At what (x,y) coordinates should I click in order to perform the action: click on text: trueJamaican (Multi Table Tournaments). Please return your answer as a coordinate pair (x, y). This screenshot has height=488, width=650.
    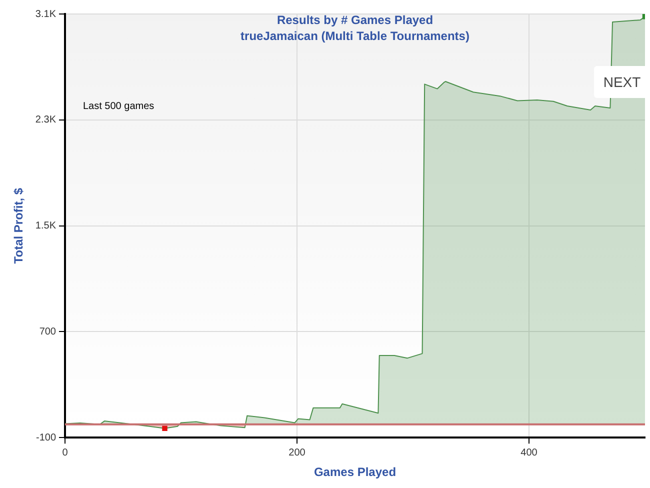
    Looking at the image, I should click on (355, 36).